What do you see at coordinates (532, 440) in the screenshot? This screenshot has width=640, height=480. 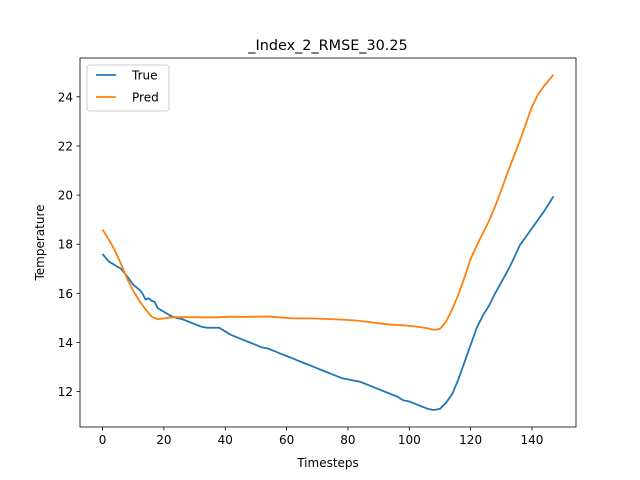 I see `x-tick-label: 140` at bounding box center [532, 440].